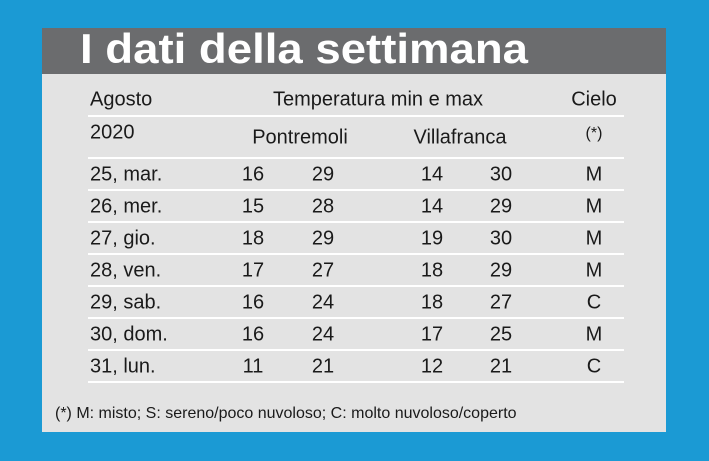  I want to click on year: 2020, so click(112, 132).